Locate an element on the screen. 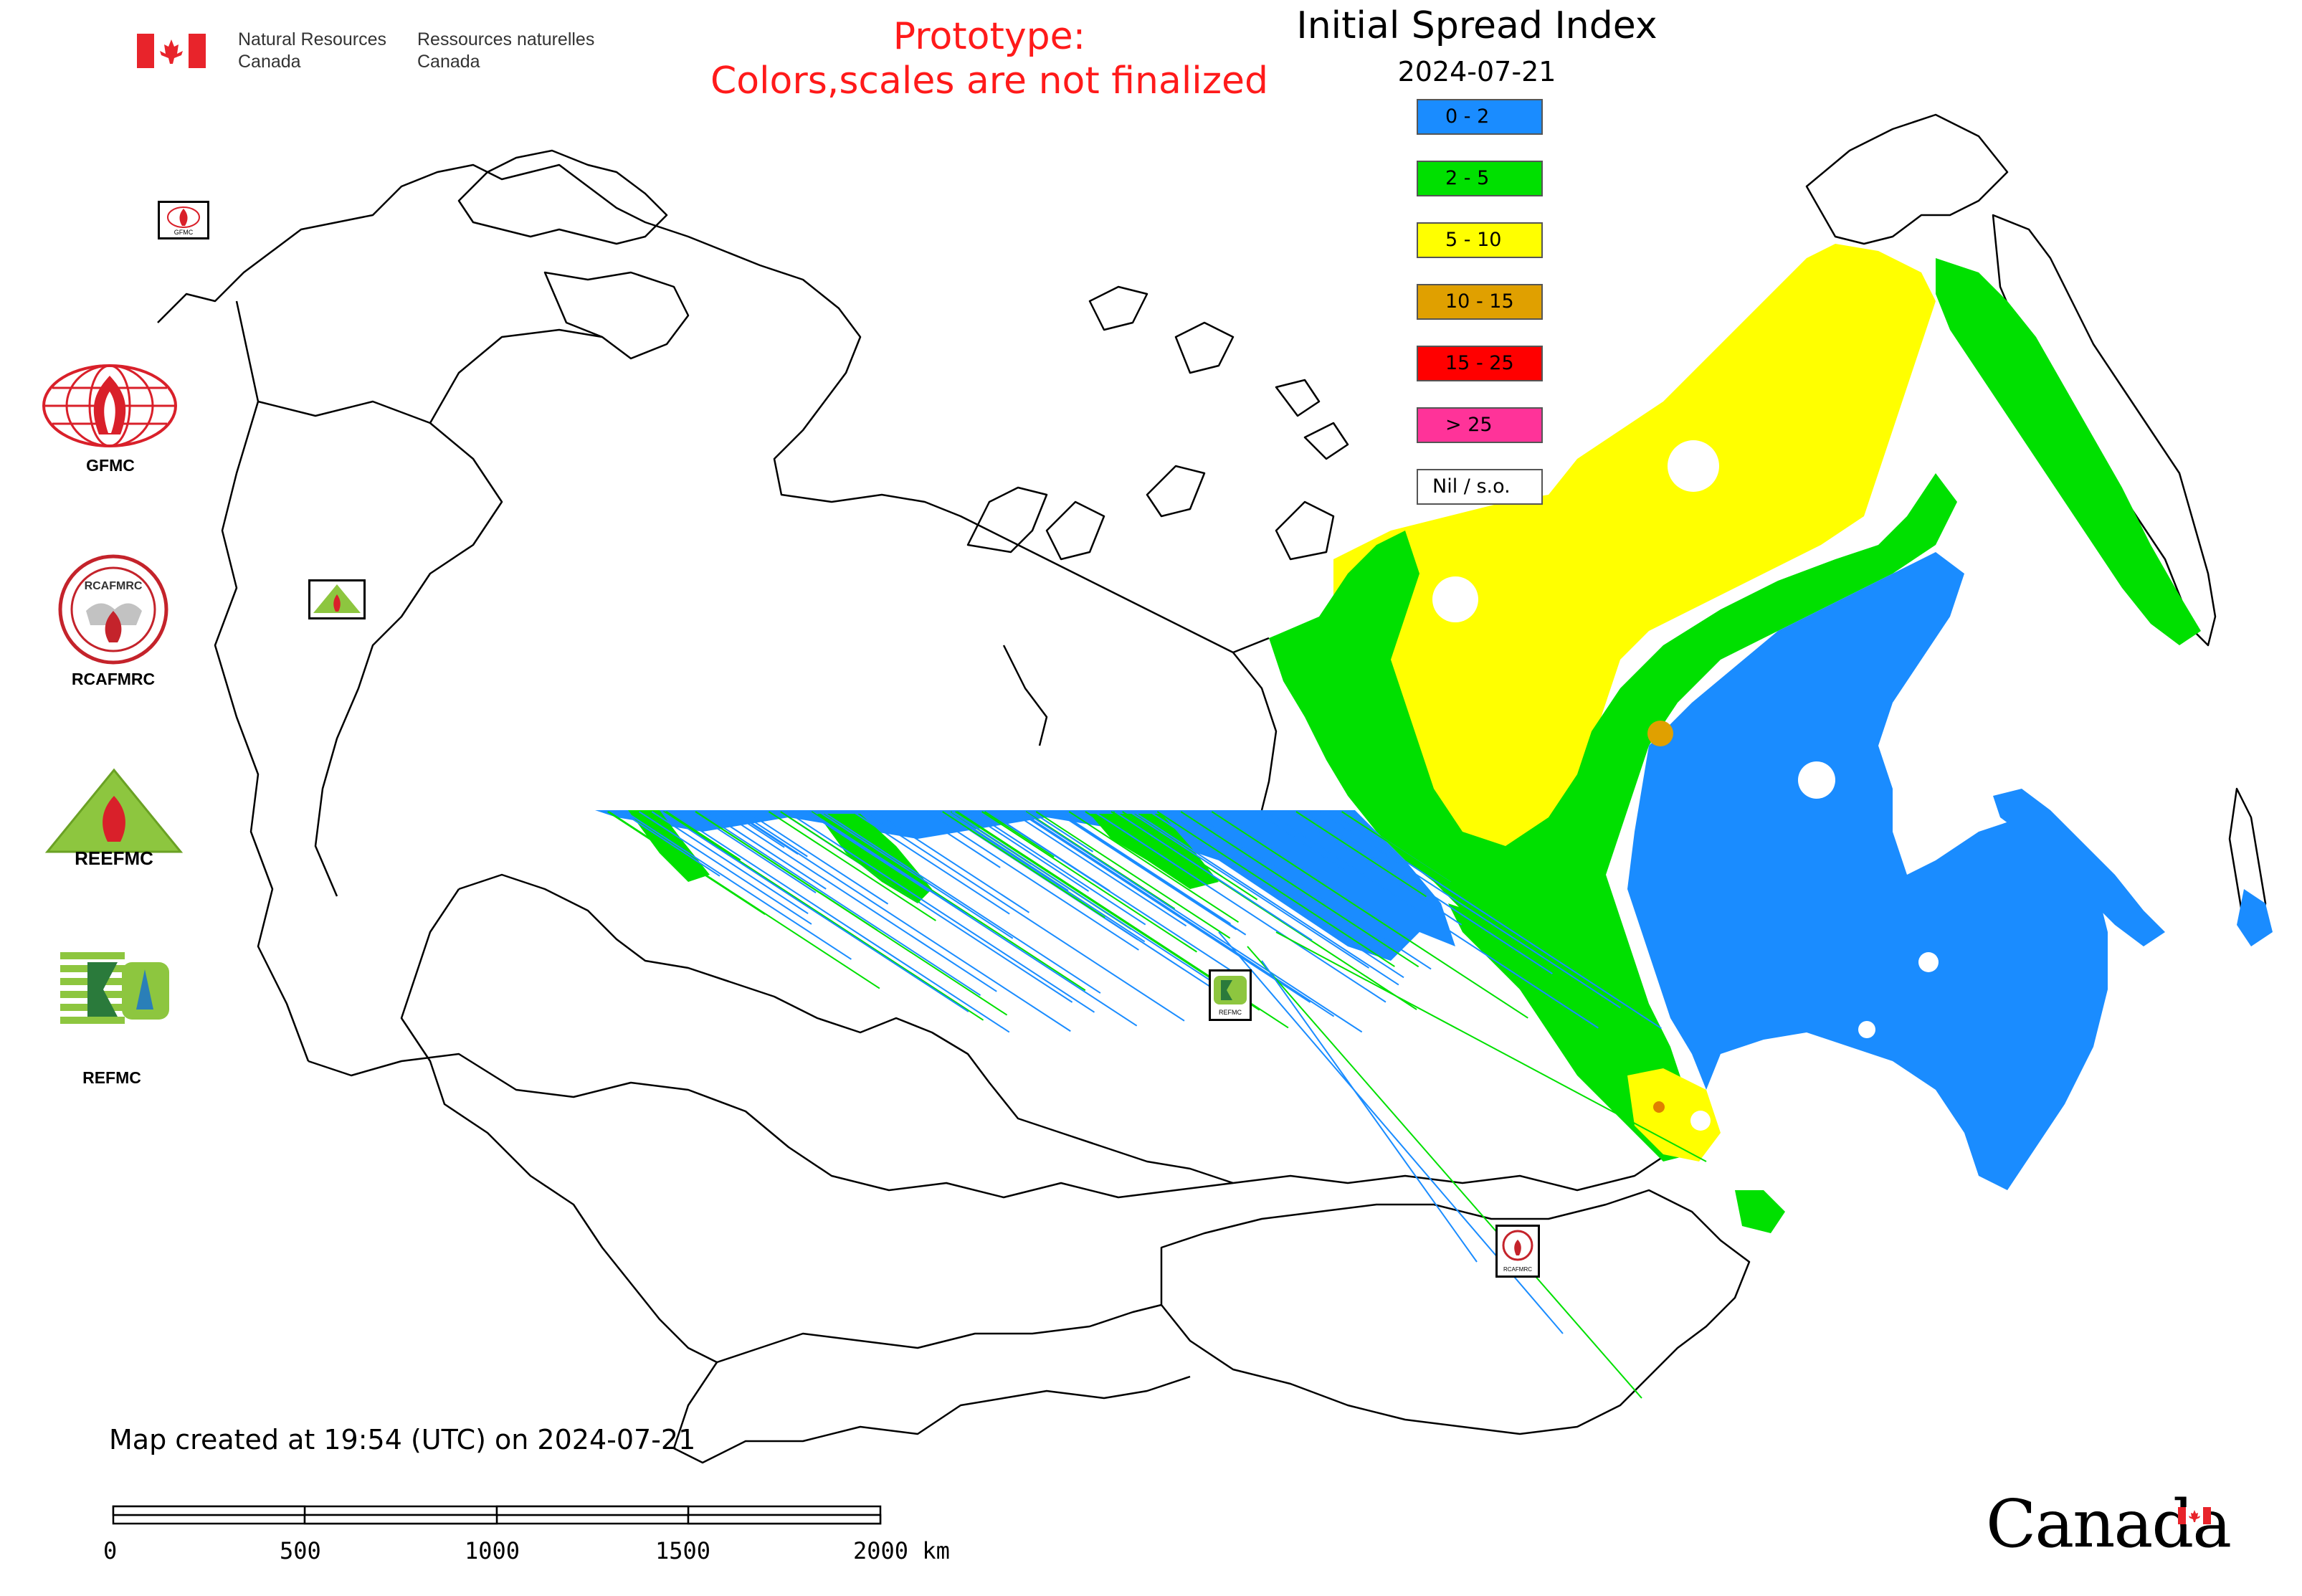 This screenshot has height=1596, width=2302. gfmc-map-marker-icon: GFMC is located at coordinates (184, 220).